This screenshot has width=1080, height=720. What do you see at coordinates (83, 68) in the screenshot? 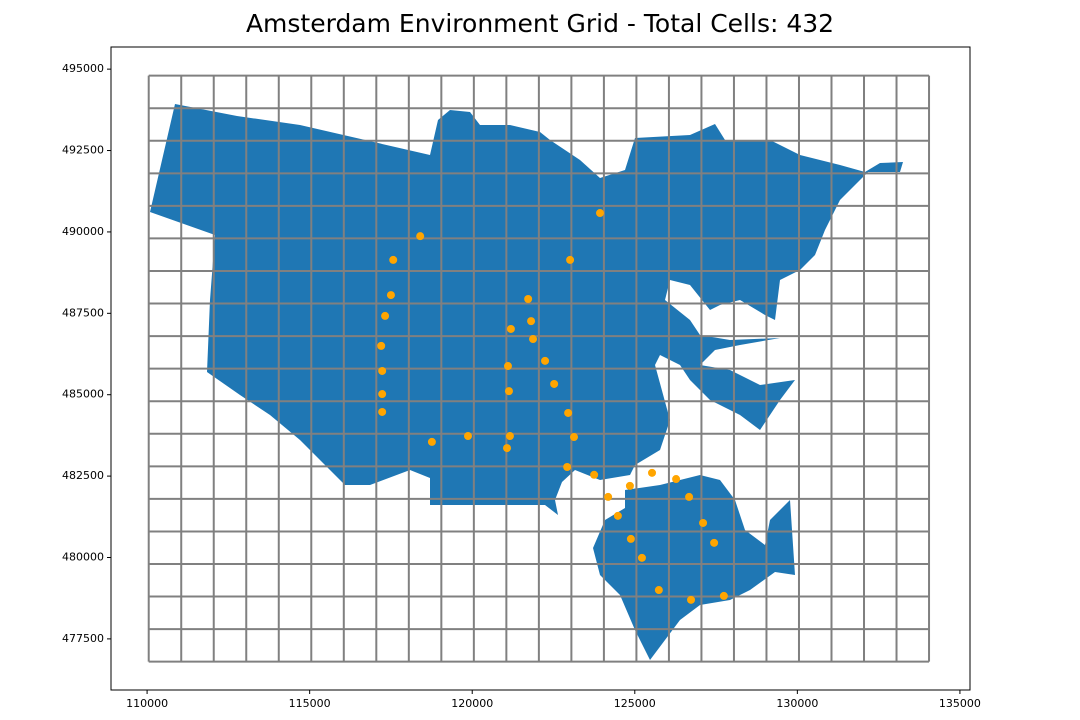
I see `y-tick-label: 495000` at bounding box center [83, 68].